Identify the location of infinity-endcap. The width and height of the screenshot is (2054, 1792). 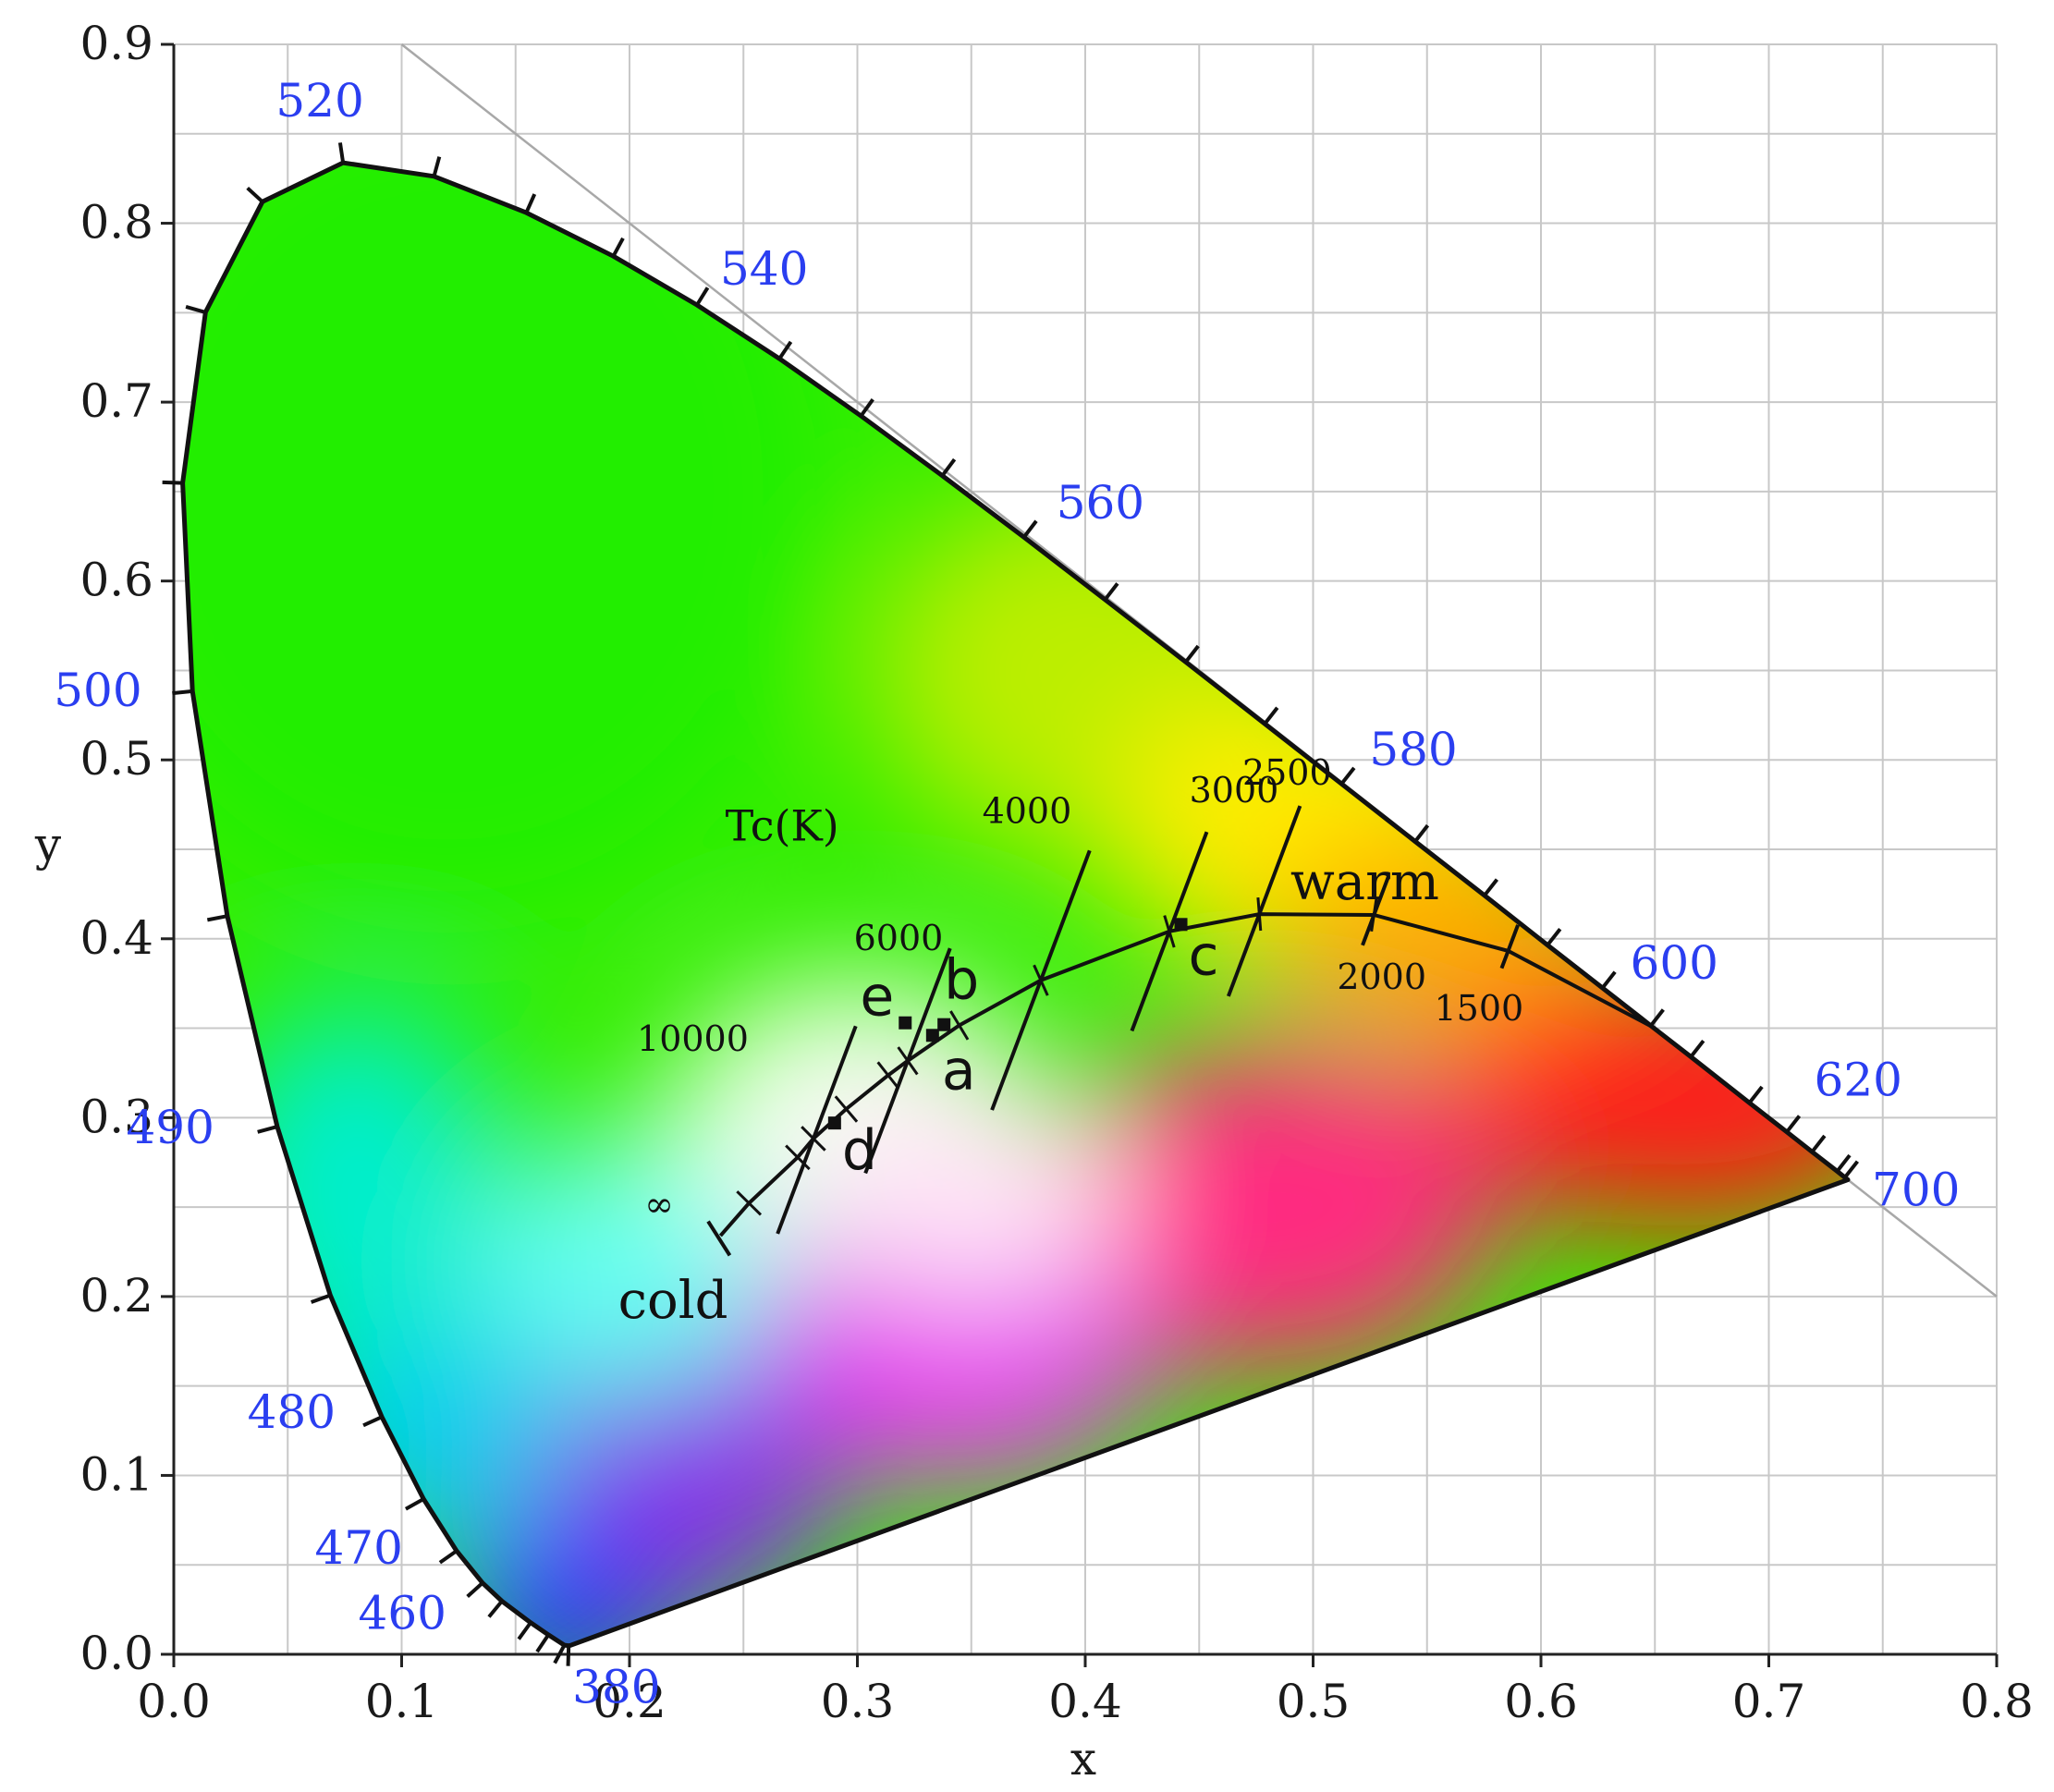
(719, 1238).